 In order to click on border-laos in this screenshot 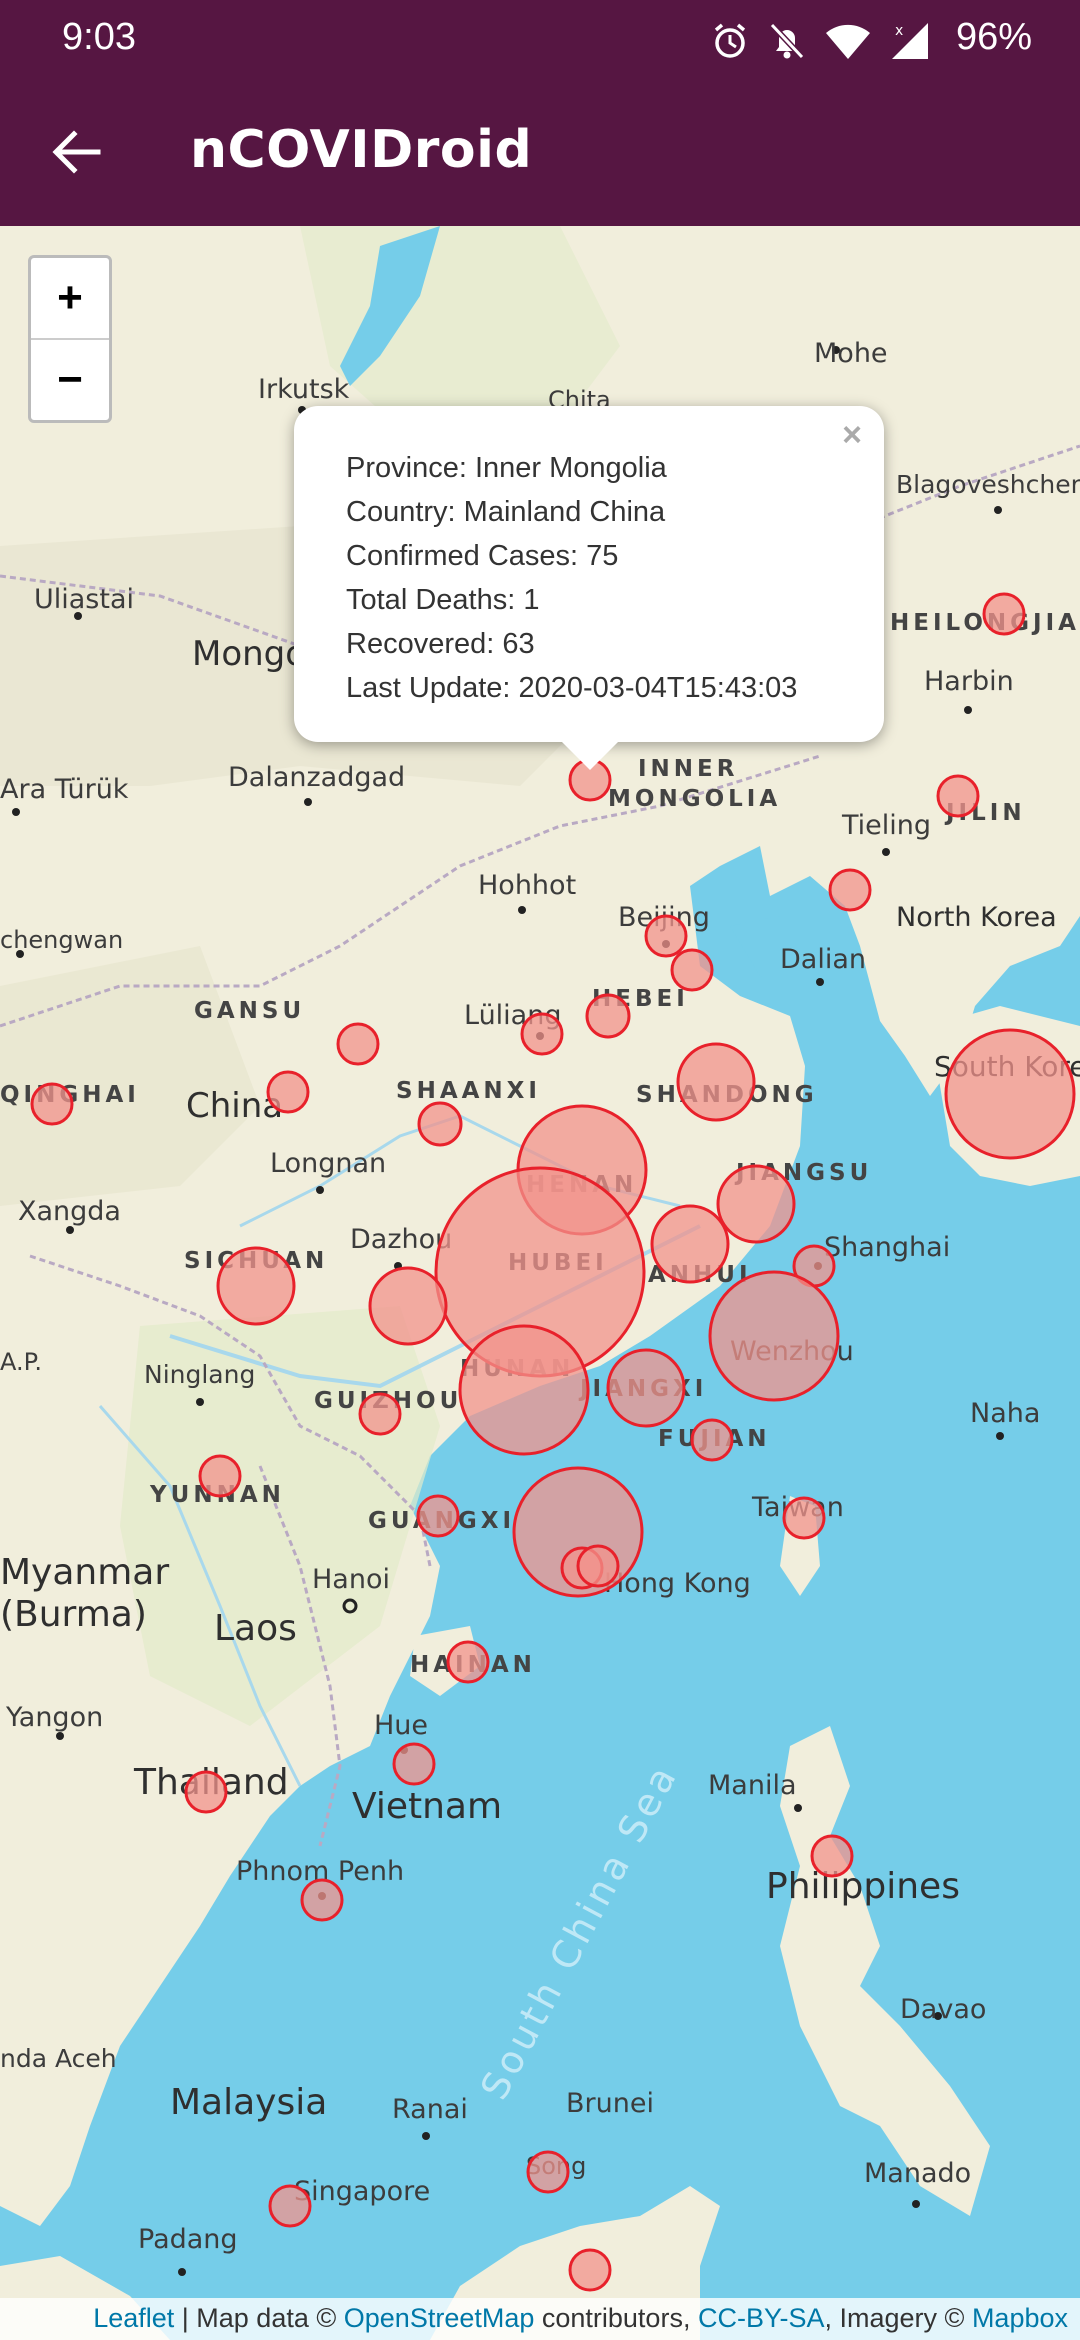, I will do `click(300, 1656)`.